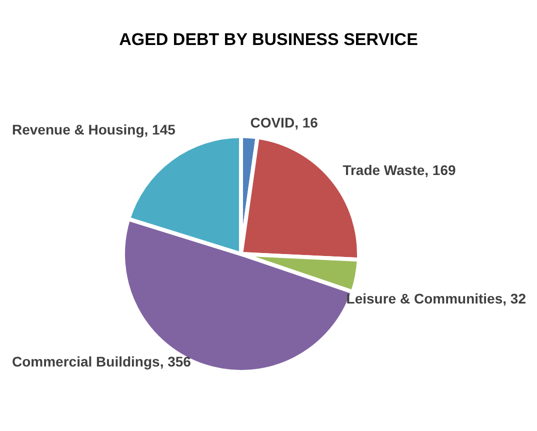  What do you see at coordinates (78, 130) in the screenshot?
I see `slice-label: Revenue & Housing` at bounding box center [78, 130].